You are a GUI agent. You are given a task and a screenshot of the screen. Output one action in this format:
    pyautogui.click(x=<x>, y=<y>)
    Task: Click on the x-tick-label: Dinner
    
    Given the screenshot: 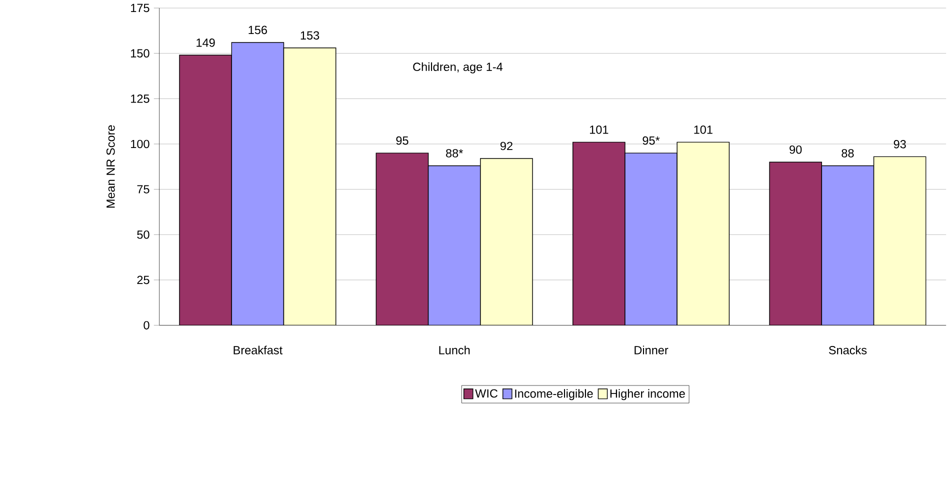 What is the action you would take?
    pyautogui.click(x=651, y=350)
    